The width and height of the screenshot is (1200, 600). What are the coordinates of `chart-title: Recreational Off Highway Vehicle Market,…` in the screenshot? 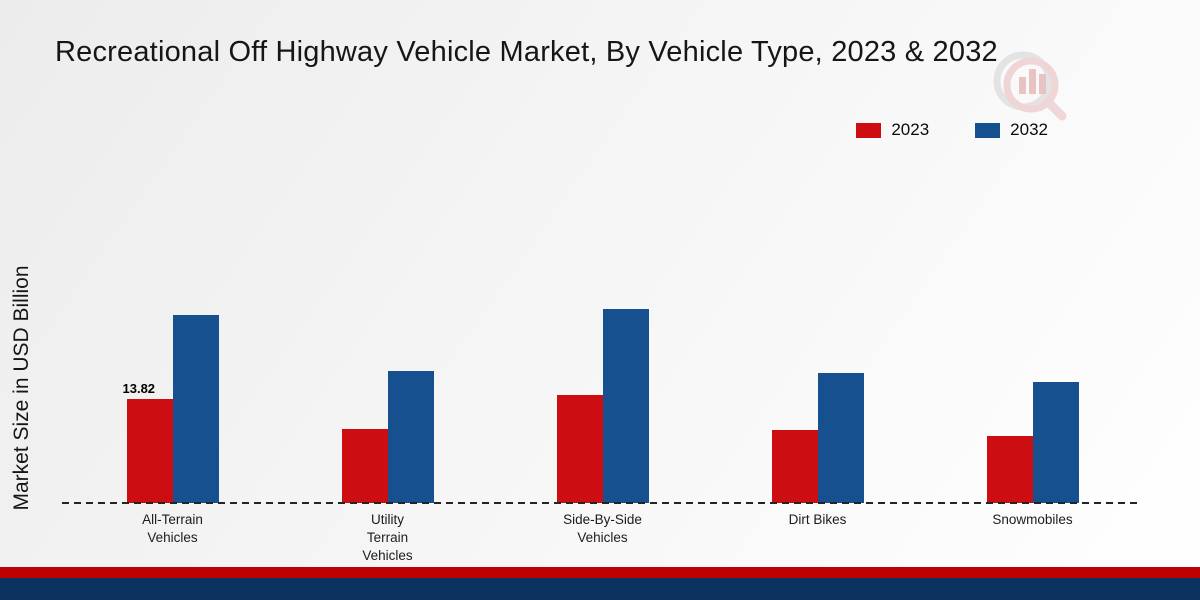 It's located at (526, 52).